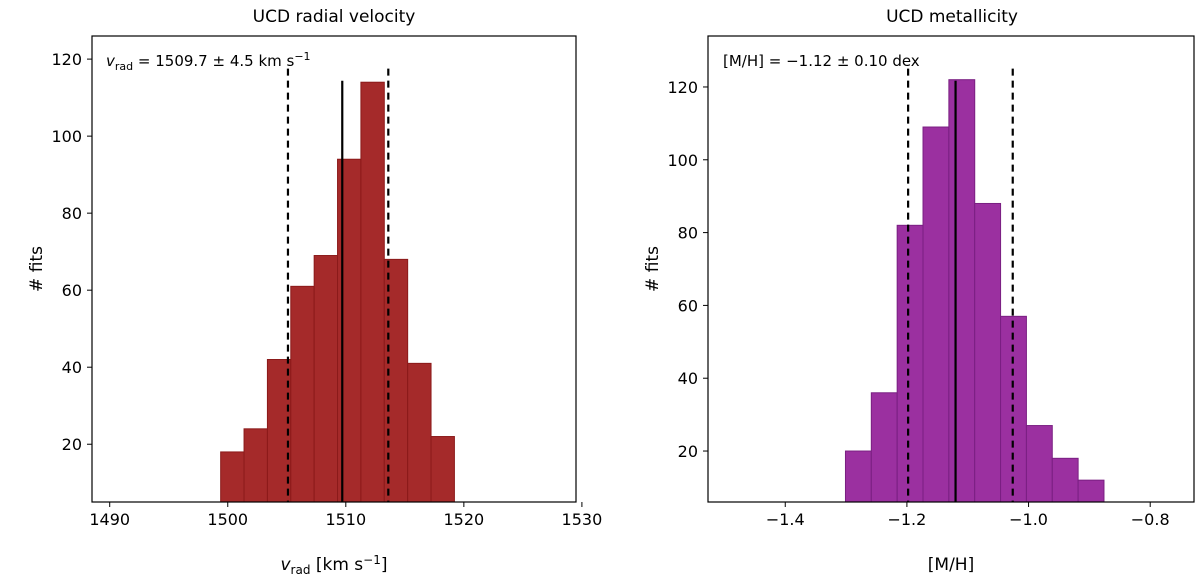  Describe the element at coordinates (906, 519) in the screenshot. I see `x-tick-label: −1.2` at that location.